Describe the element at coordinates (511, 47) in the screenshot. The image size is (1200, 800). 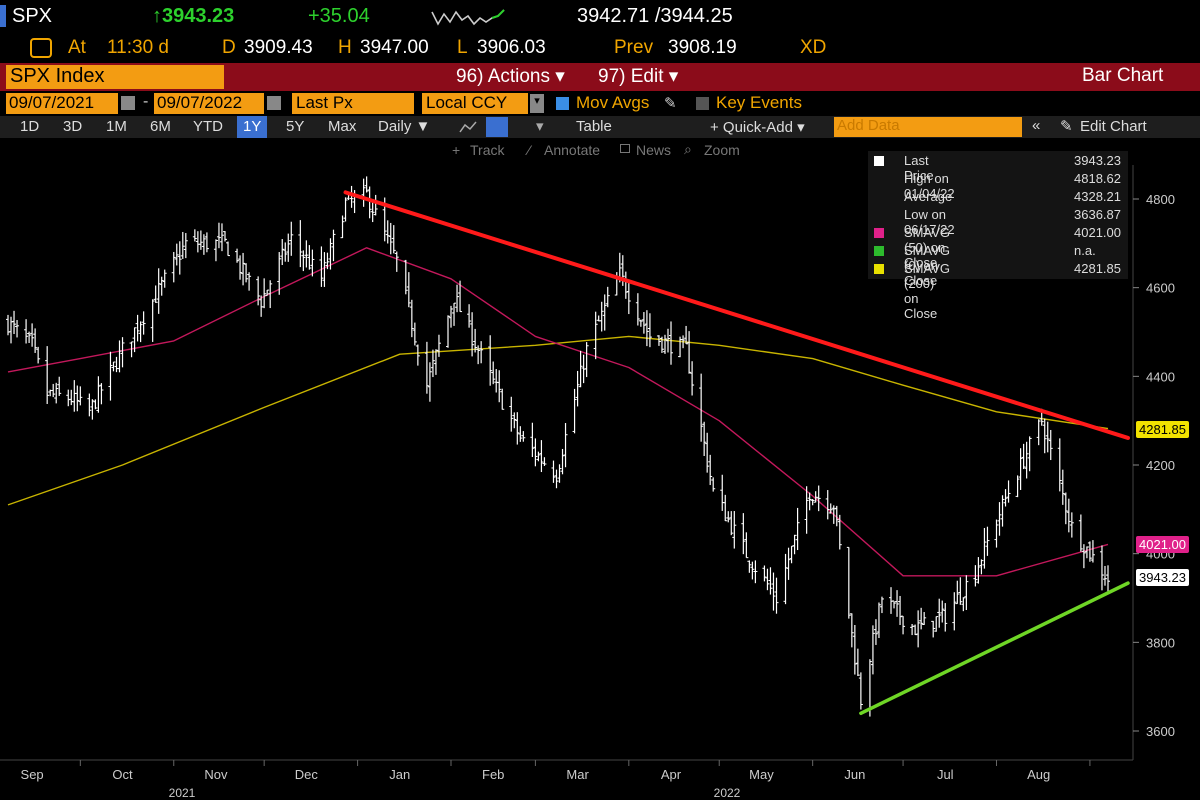
I see `low-value: 3906.03` at that location.